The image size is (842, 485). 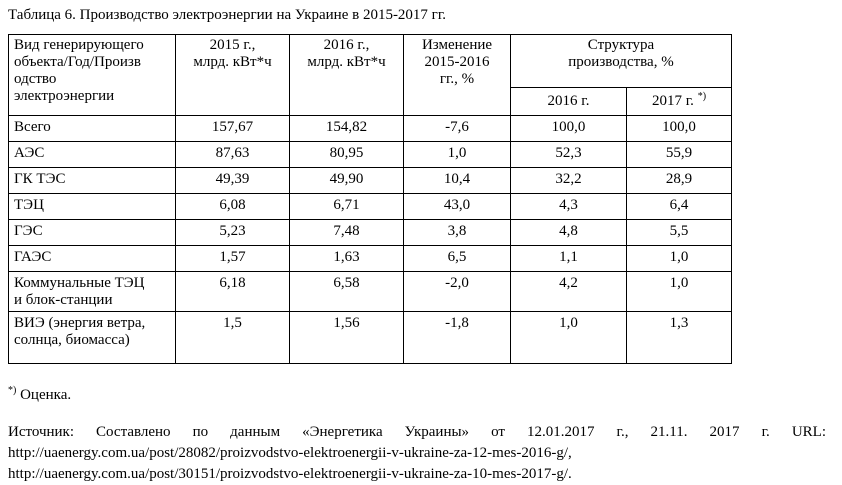 What do you see at coordinates (568, 291) in the screenshot?
I see `structure-2016-cell: 4,2` at bounding box center [568, 291].